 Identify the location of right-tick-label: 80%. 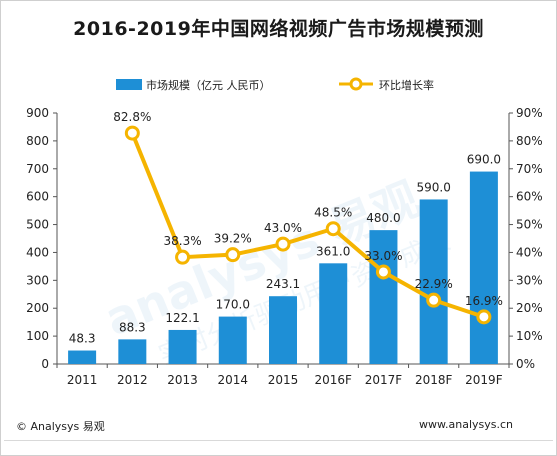
(529, 141).